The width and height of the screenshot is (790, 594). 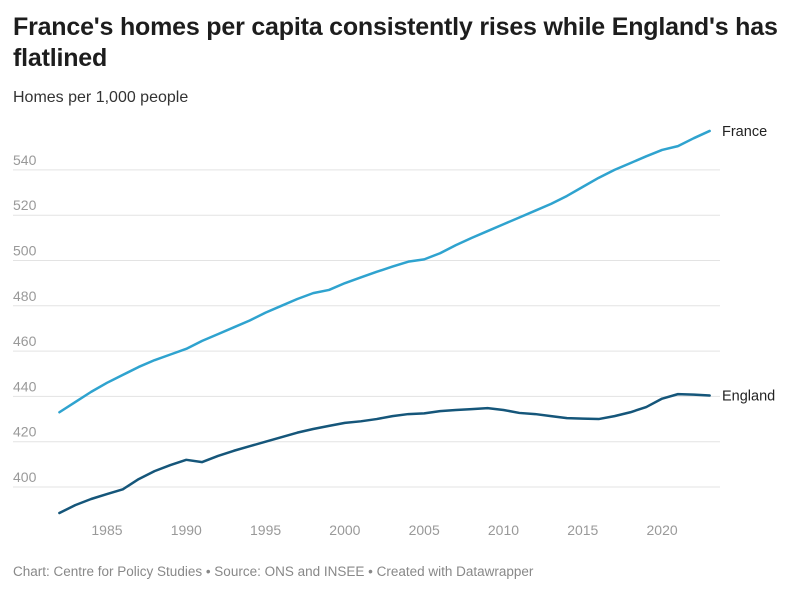 What do you see at coordinates (25, 205) in the screenshot?
I see `y-tick-label: 520` at bounding box center [25, 205].